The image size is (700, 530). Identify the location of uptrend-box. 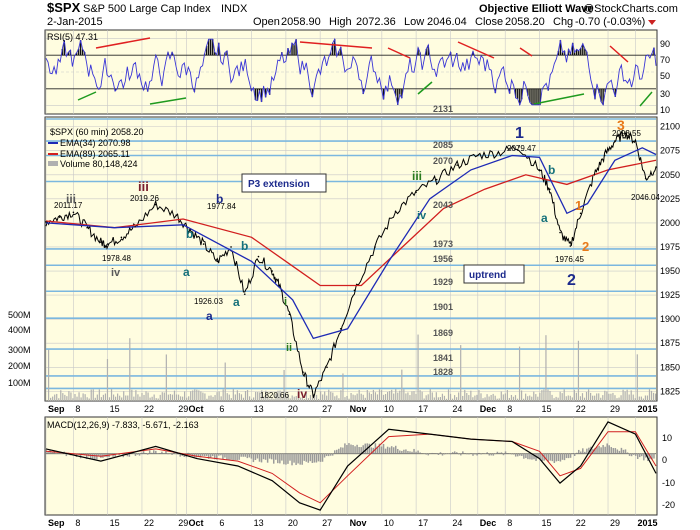
(494, 274).